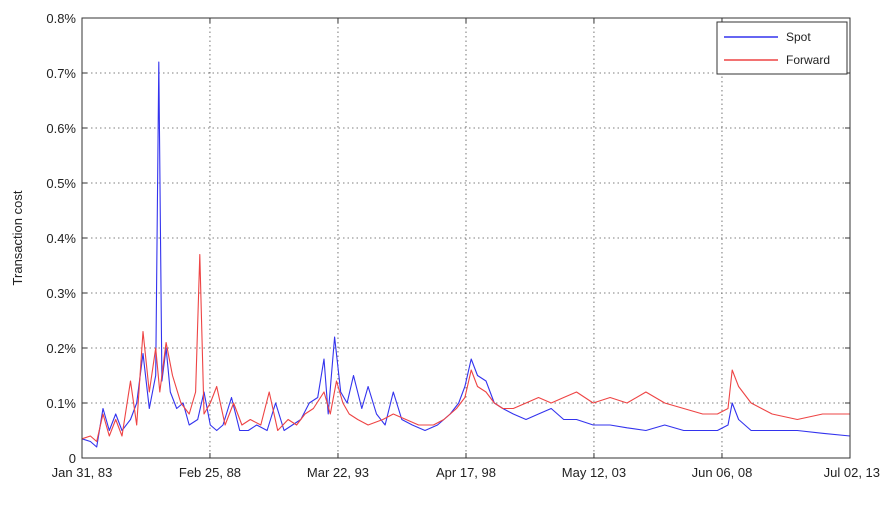 This screenshot has height=506, width=895. Describe the element at coordinates (61, 403) in the screenshot. I see `y-tick-label: 0.1%` at that location.